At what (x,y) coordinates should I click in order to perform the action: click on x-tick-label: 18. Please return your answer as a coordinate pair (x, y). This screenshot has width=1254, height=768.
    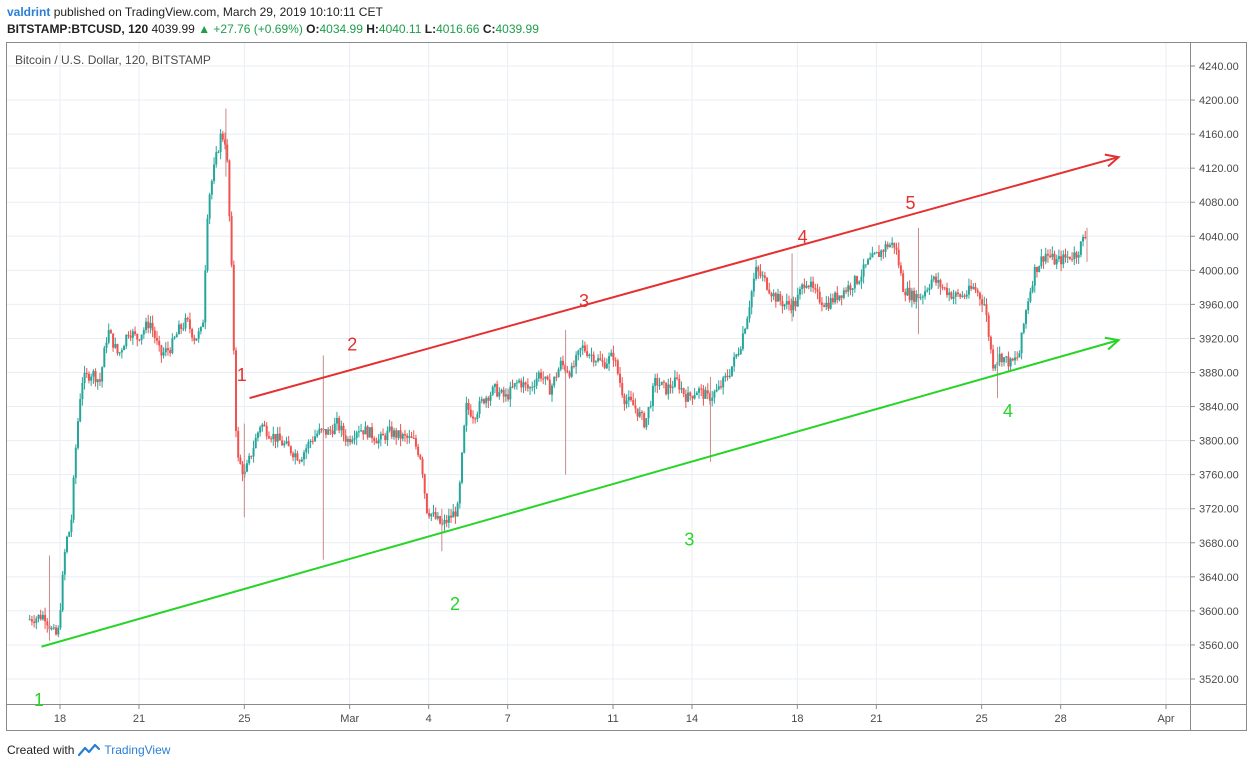
    Looking at the image, I should click on (60, 719).